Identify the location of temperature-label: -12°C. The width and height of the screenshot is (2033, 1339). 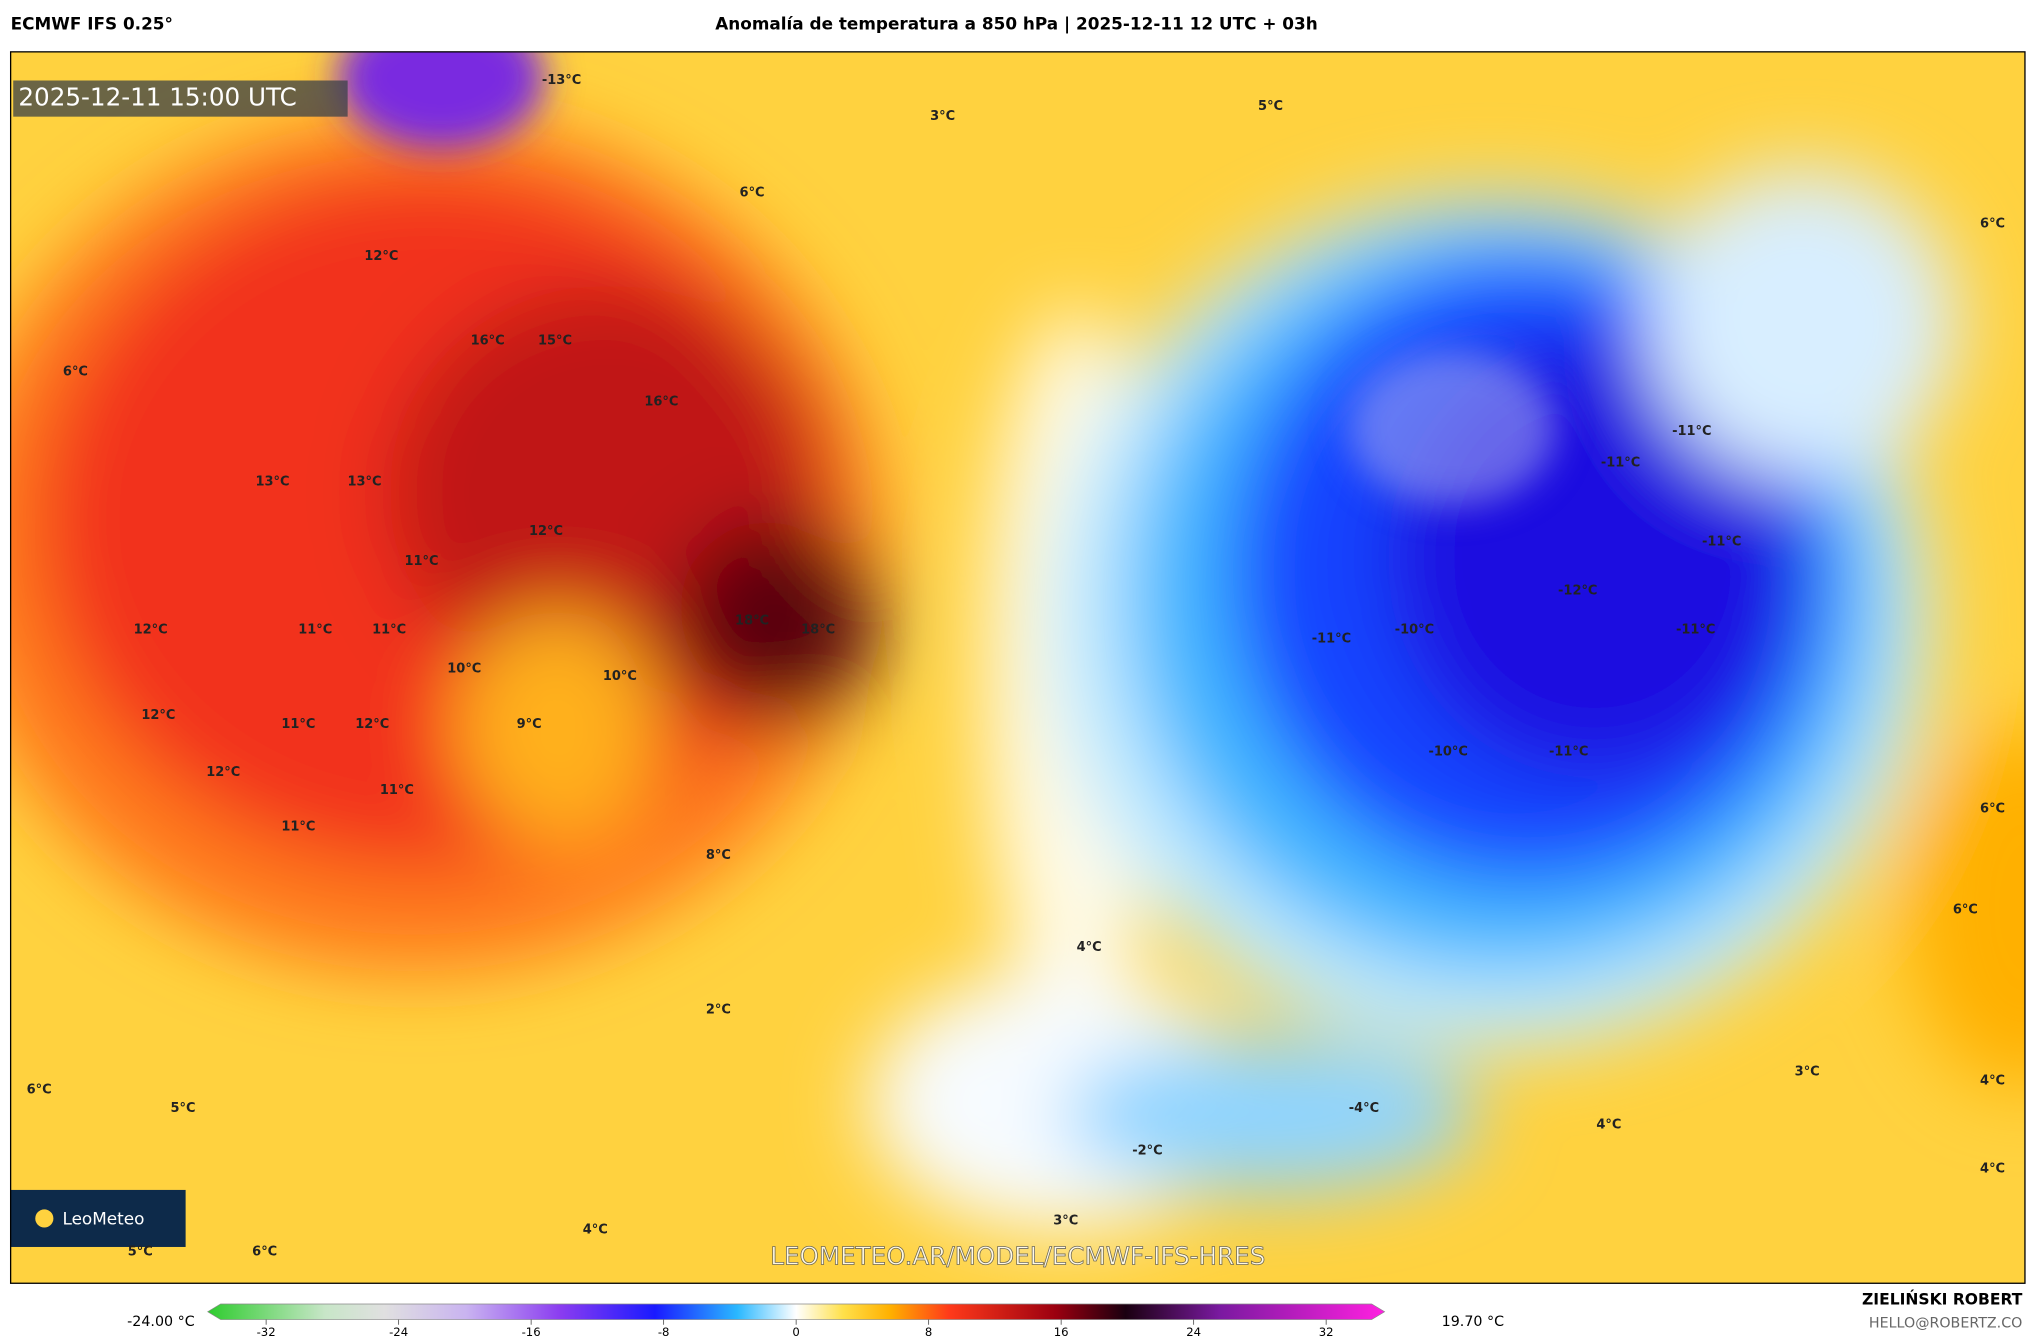
(1577, 591).